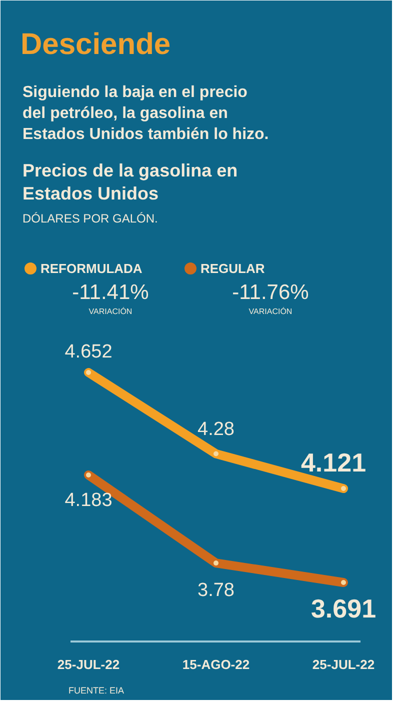  I want to click on data-label: 4.183, so click(88, 500).